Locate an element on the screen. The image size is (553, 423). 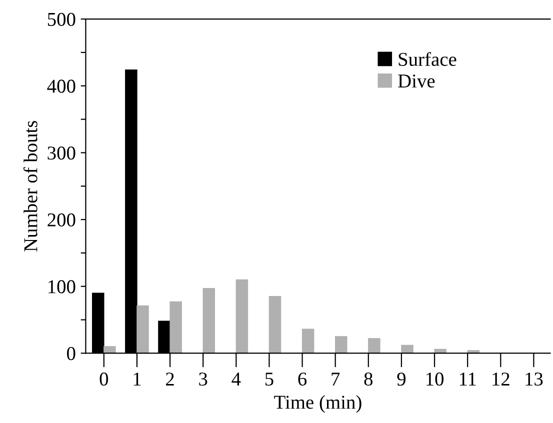
x-axis-title: Time (min) is located at coordinates (318, 404).